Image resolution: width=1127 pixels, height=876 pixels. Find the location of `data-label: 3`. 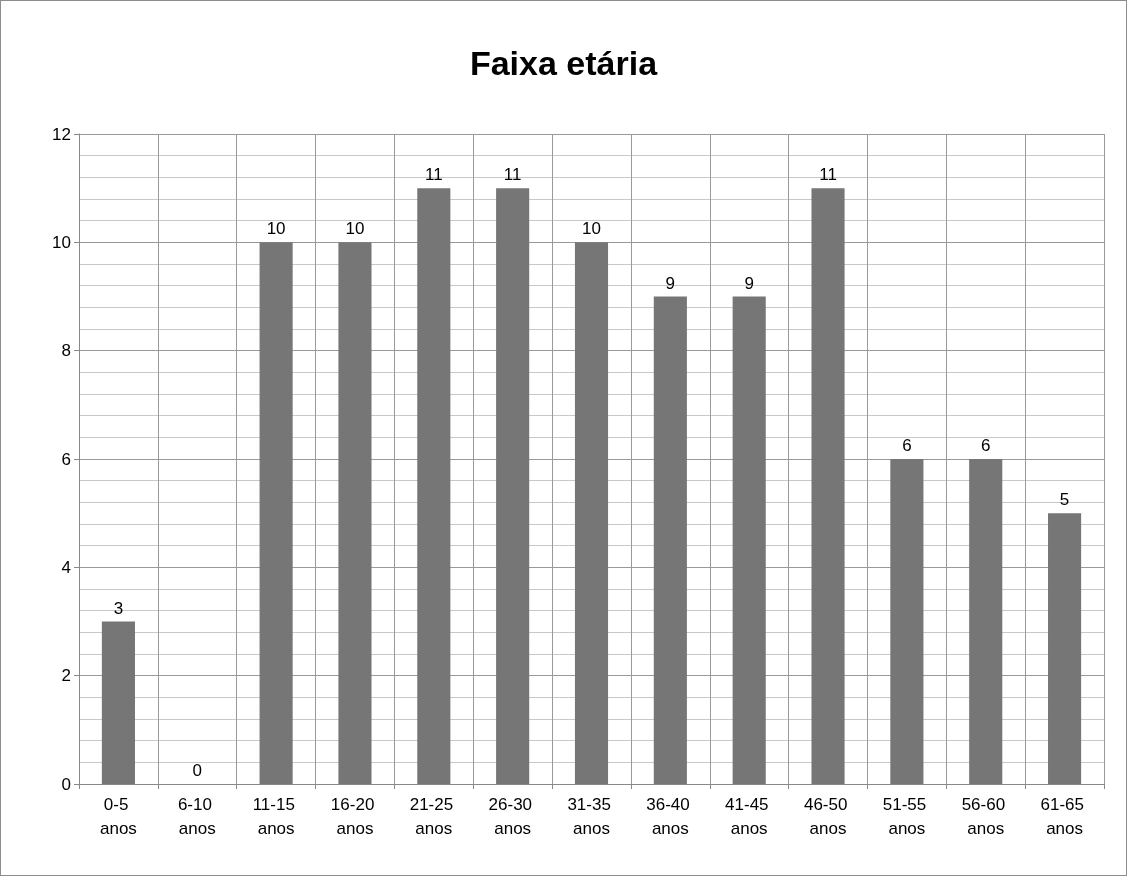

data-label: 3 is located at coordinates (118, 608).